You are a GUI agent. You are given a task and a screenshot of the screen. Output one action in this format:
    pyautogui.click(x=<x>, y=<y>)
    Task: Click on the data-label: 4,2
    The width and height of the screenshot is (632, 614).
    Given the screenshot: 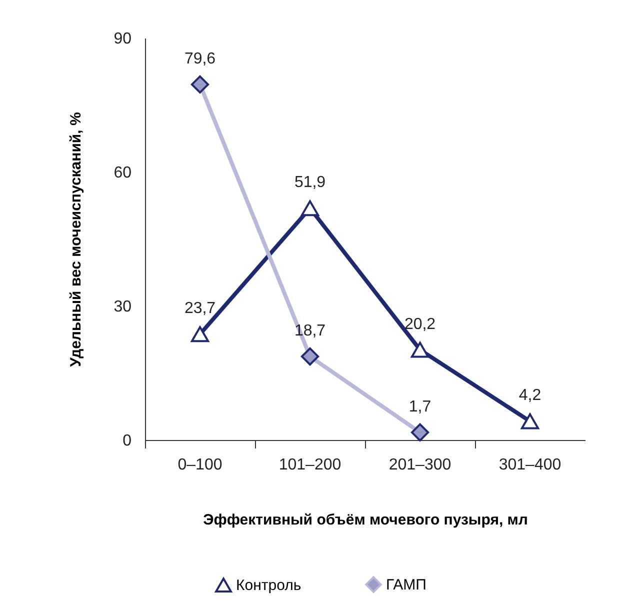 What is the action you would take?
    pyautogui.click(x=530, y=395)
    